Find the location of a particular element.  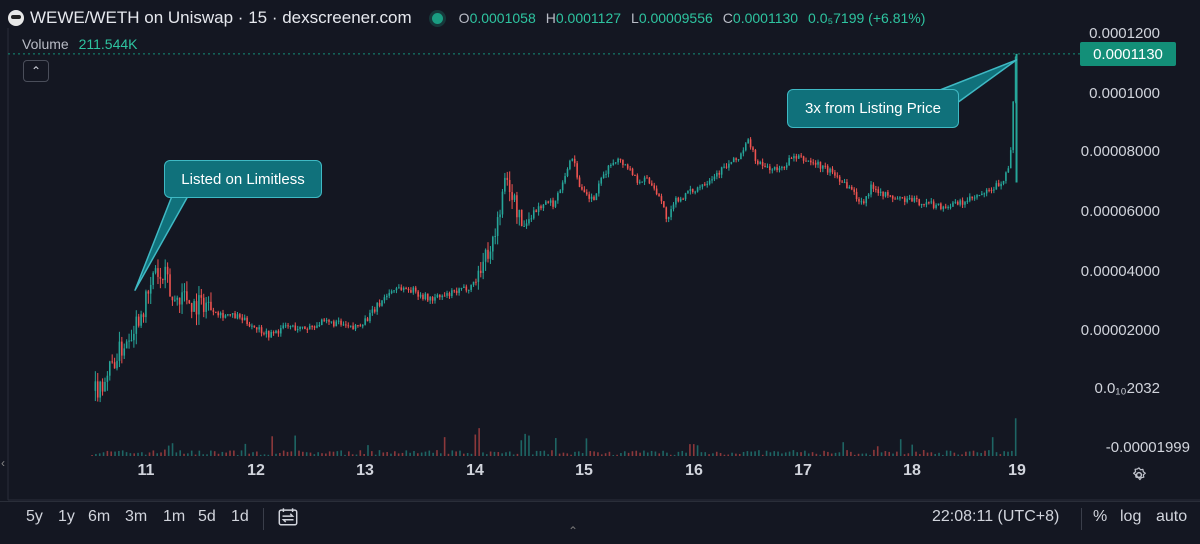

scroll-left-icon: ‹ is located at coordinates (3, 463).